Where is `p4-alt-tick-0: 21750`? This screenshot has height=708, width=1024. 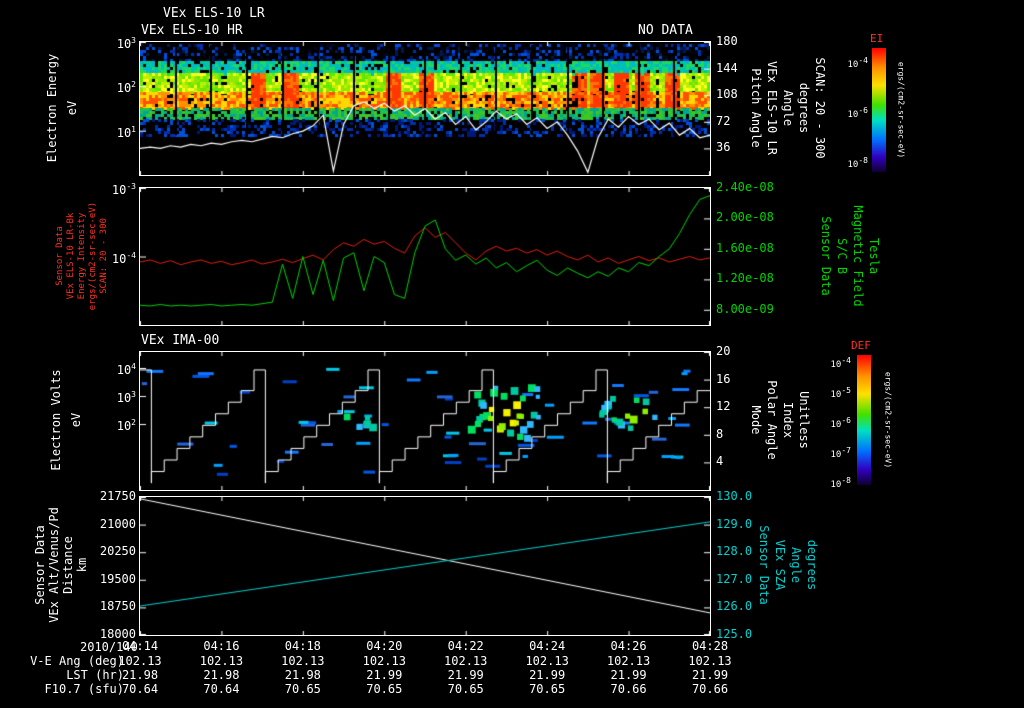 p4-alt-tick-0: 21750 is located at coordinates (117, 496).